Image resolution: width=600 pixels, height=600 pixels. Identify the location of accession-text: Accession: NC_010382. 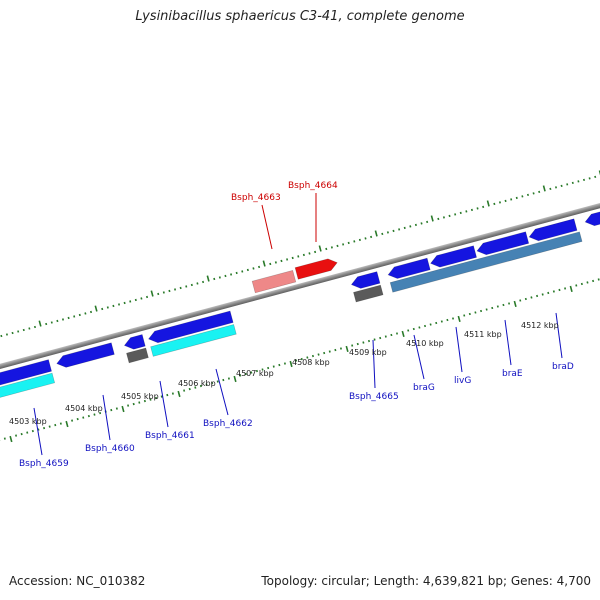
(77, 581).